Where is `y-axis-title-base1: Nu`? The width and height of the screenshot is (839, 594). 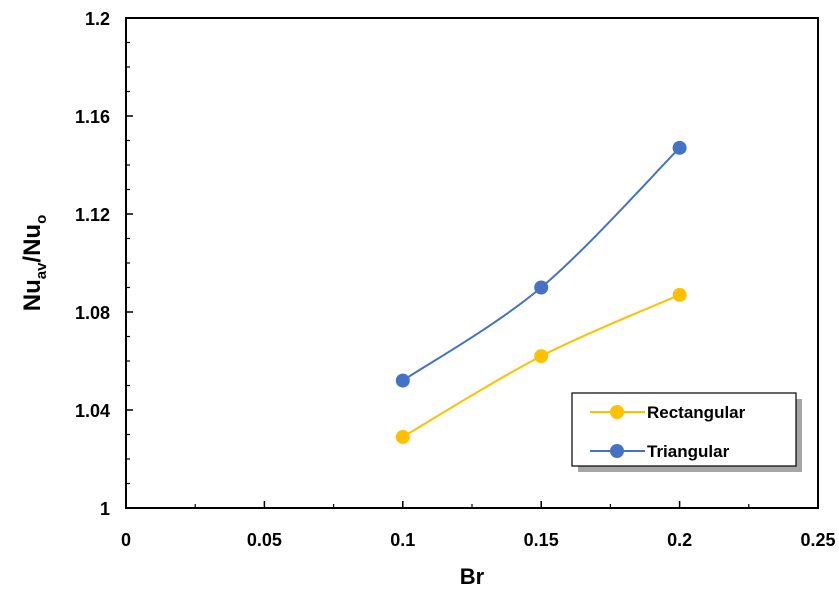
y-axis-title-base1: Nu is located at coordinates (32, 295).